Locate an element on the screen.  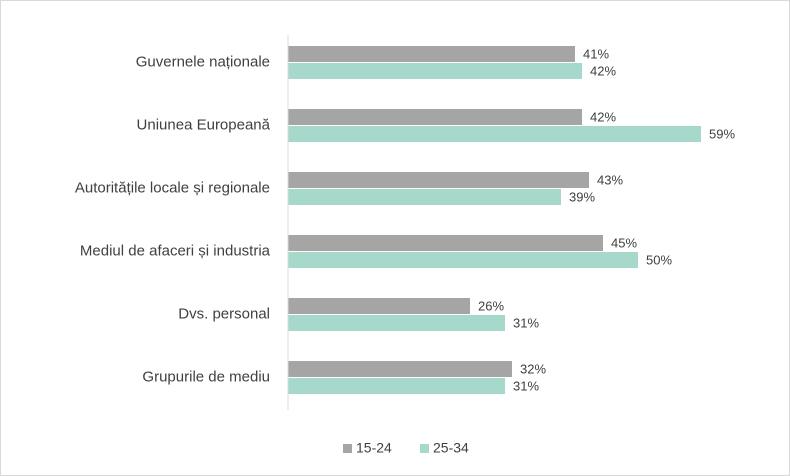
legend-label: 15-24 is located at coordinates (374, 448).